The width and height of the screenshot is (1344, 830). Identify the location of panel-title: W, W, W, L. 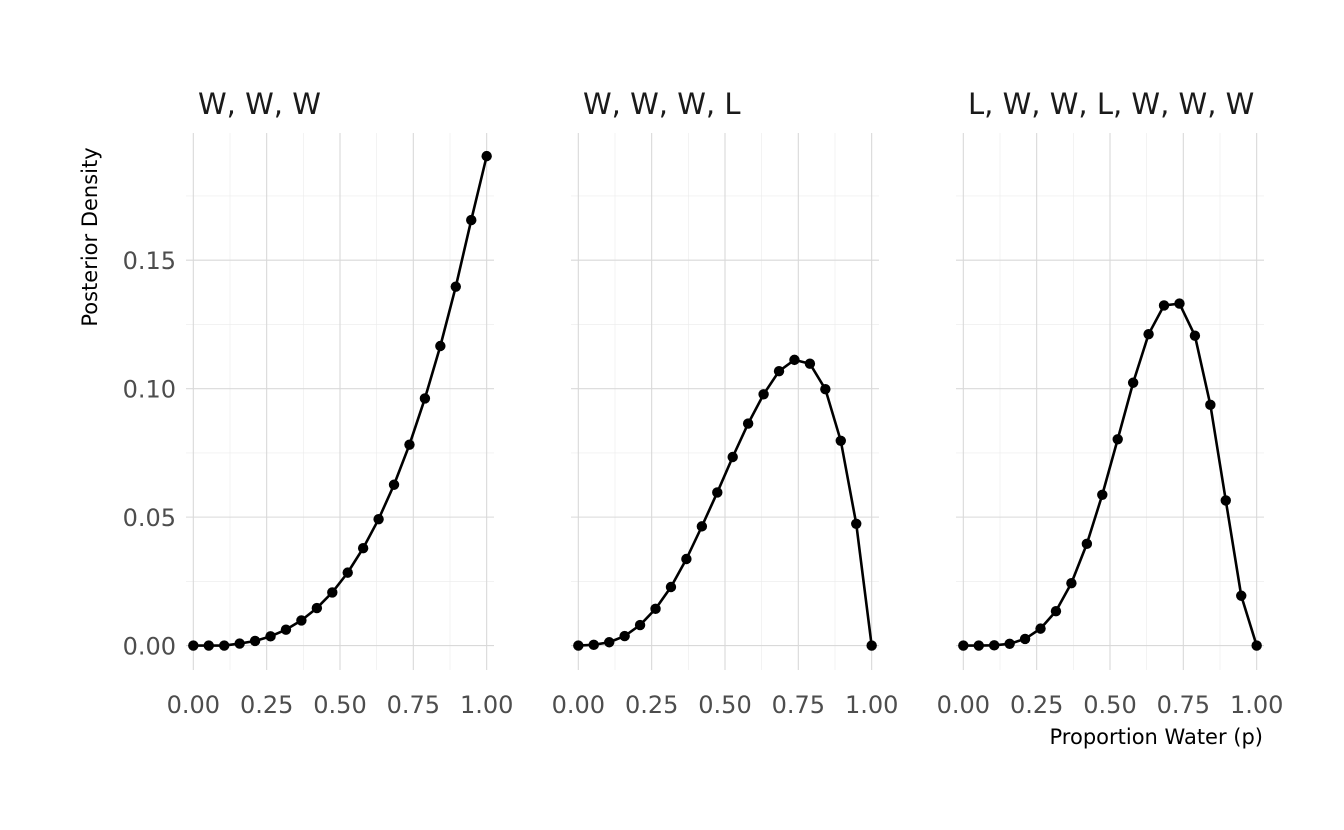
(662, 104).